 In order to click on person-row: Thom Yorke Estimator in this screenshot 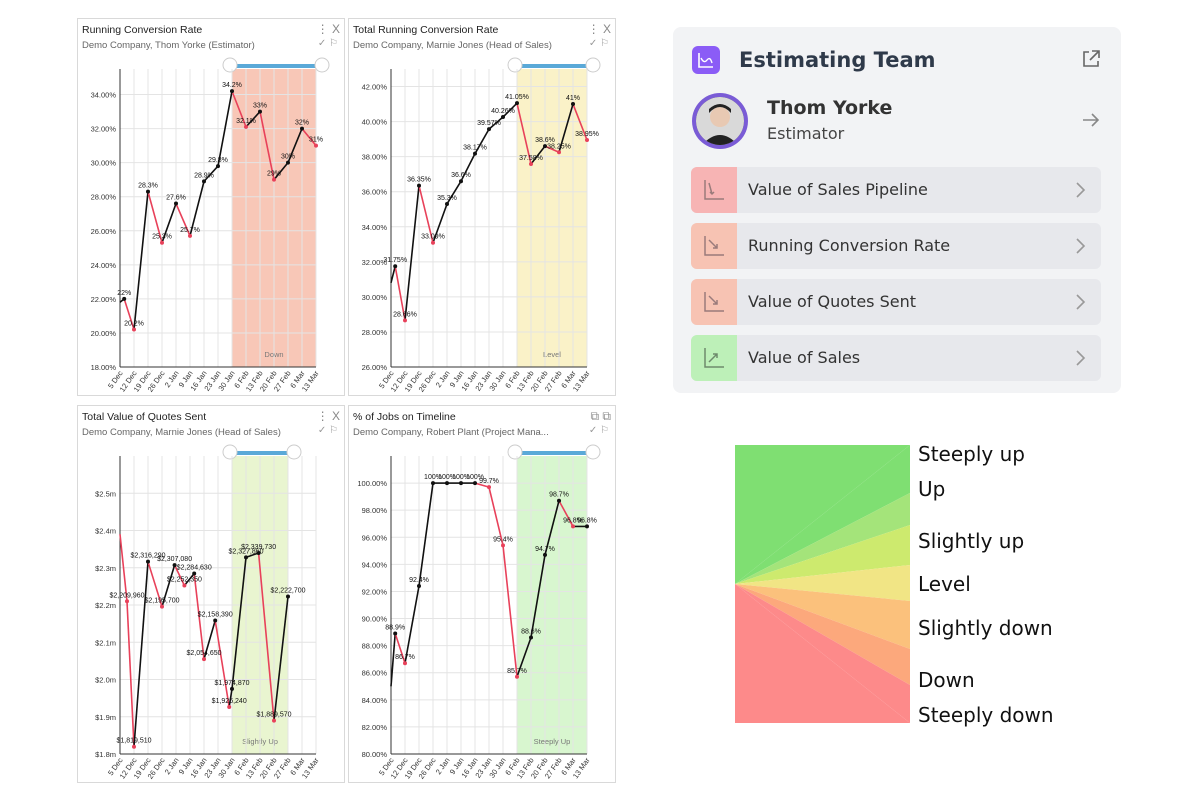, I will do `click(897, 121)`.